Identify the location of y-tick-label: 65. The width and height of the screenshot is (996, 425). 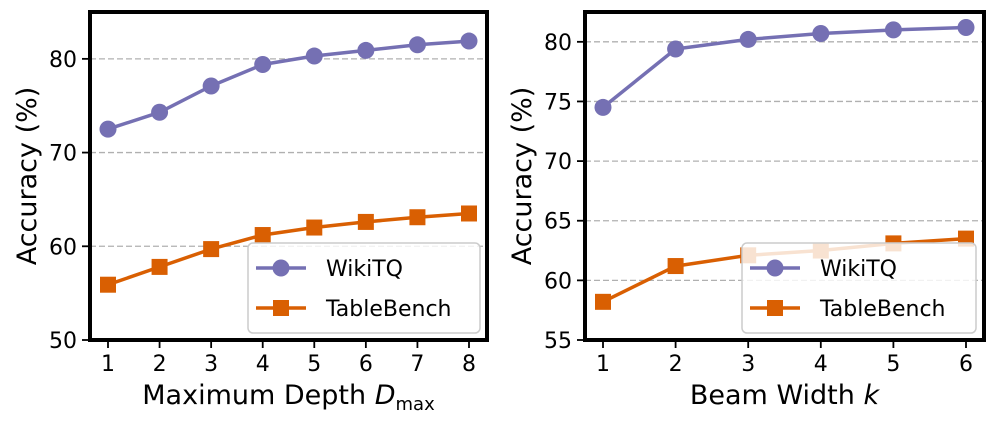
(558, 222).